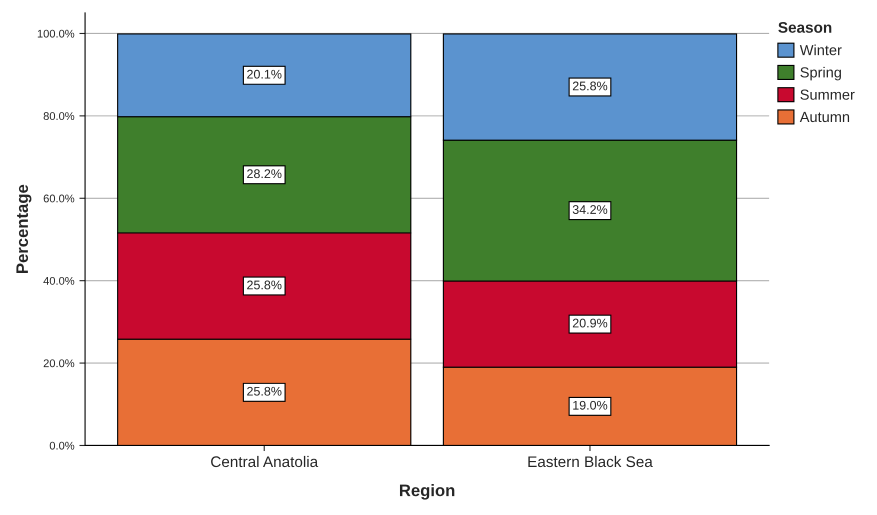 The image size is (877, 515). I want to click on y-tick-label: 80.0%, so click(59, 116).